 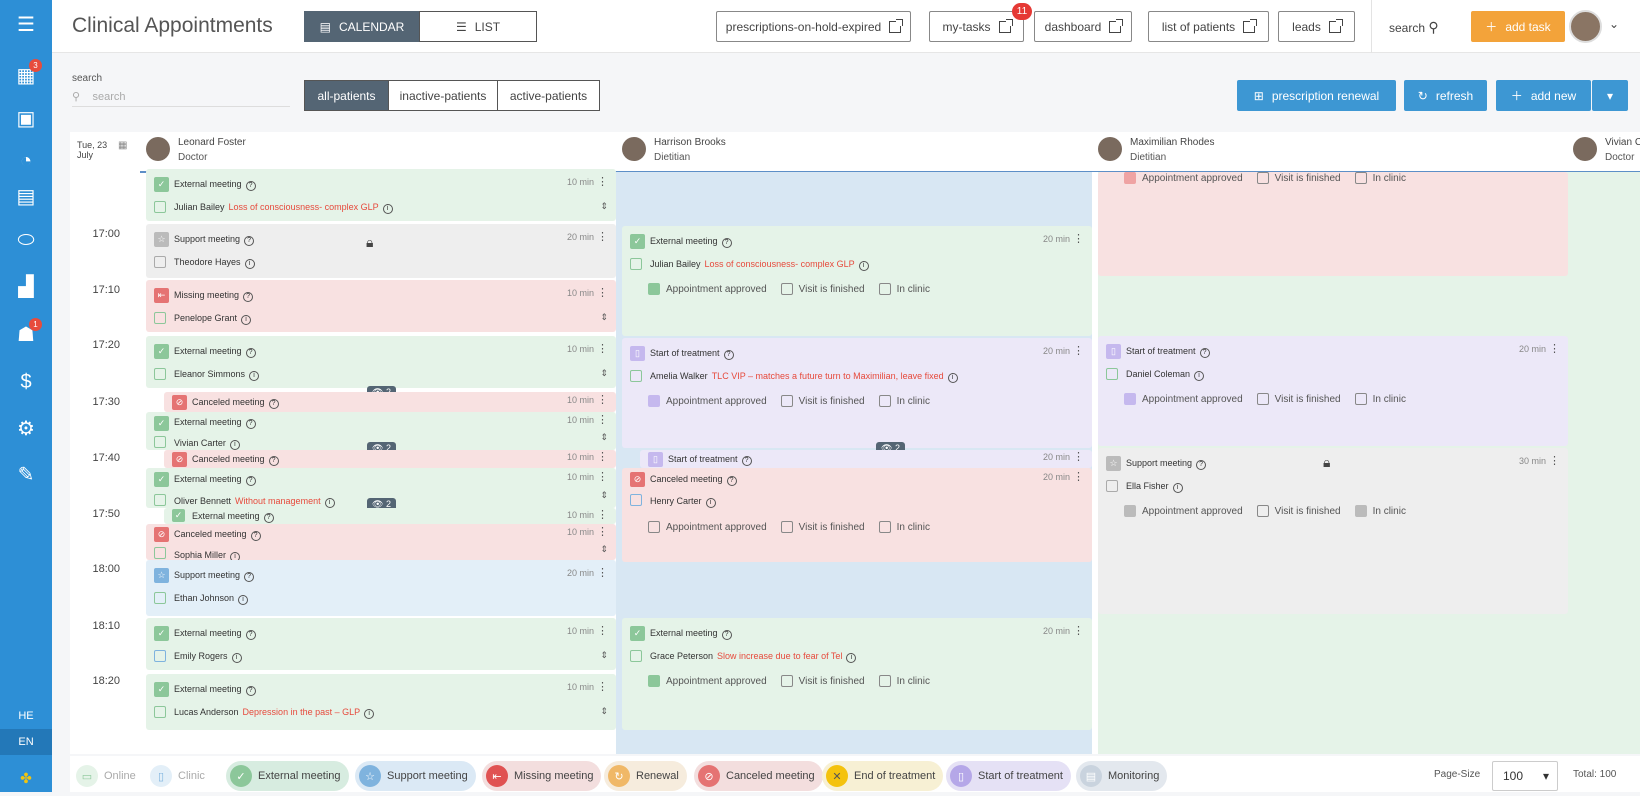 What do you see at coordinates (26, 428) in the screenshot?
I see `gear-icon: ⚙` at bounding box center [26, 428].